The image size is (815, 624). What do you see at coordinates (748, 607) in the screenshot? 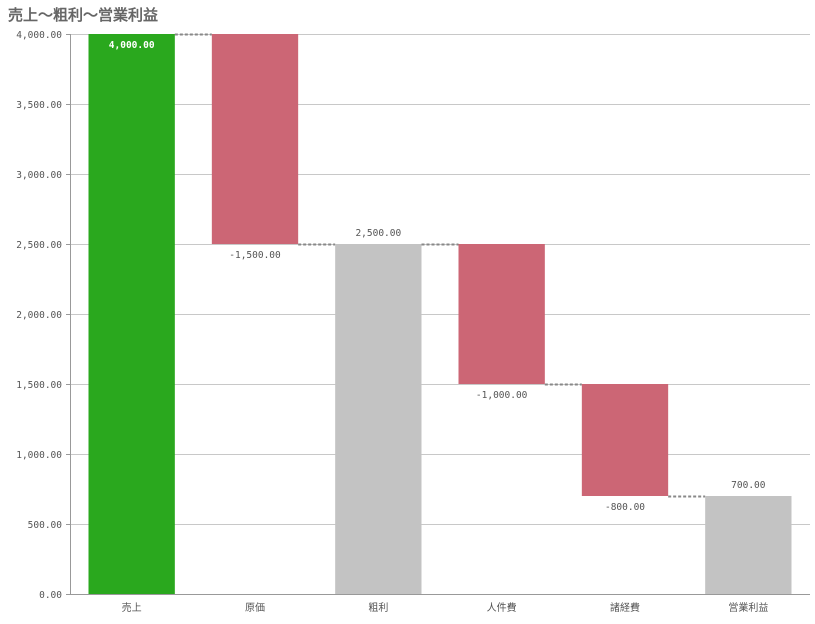
I see `x-category-label: 営業利益` at bounding box center [748, 607].